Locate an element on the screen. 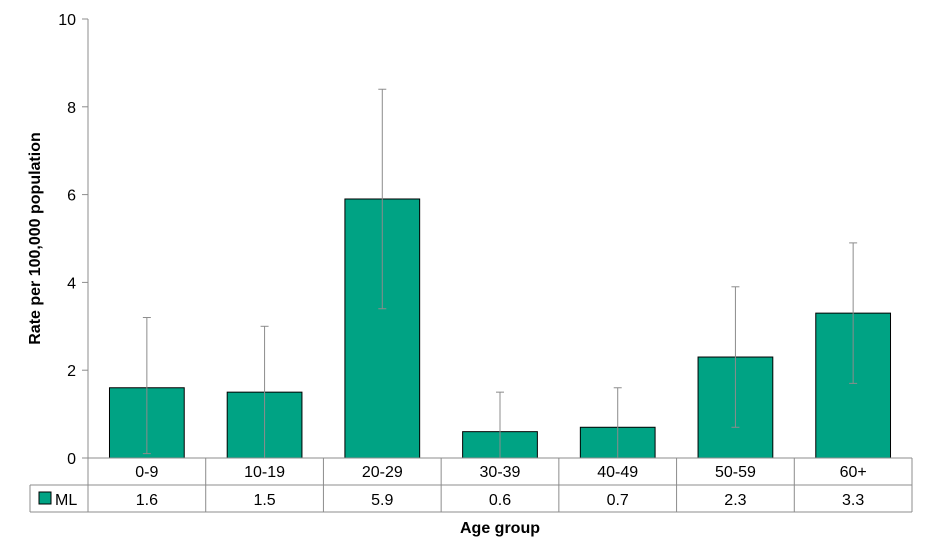  y-tick-label: 8 is located at coordinates (71, 108).